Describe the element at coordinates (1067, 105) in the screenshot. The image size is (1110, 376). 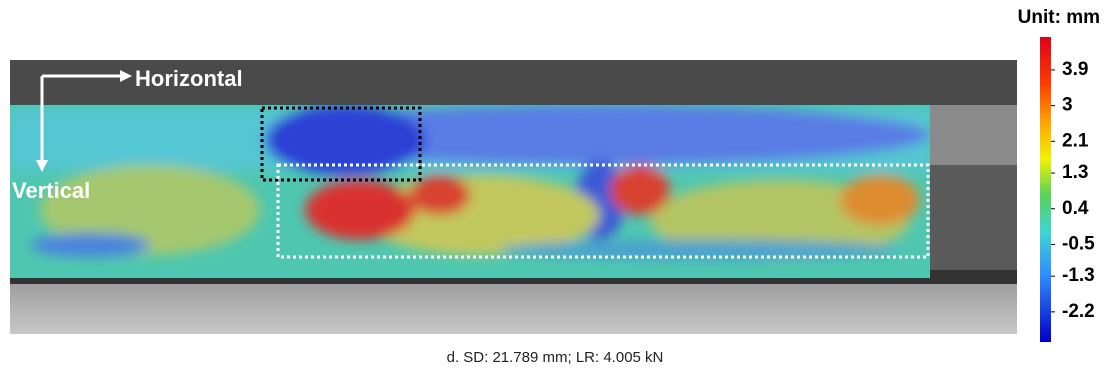
I see `colorbar-tick-label: 3` at that location.